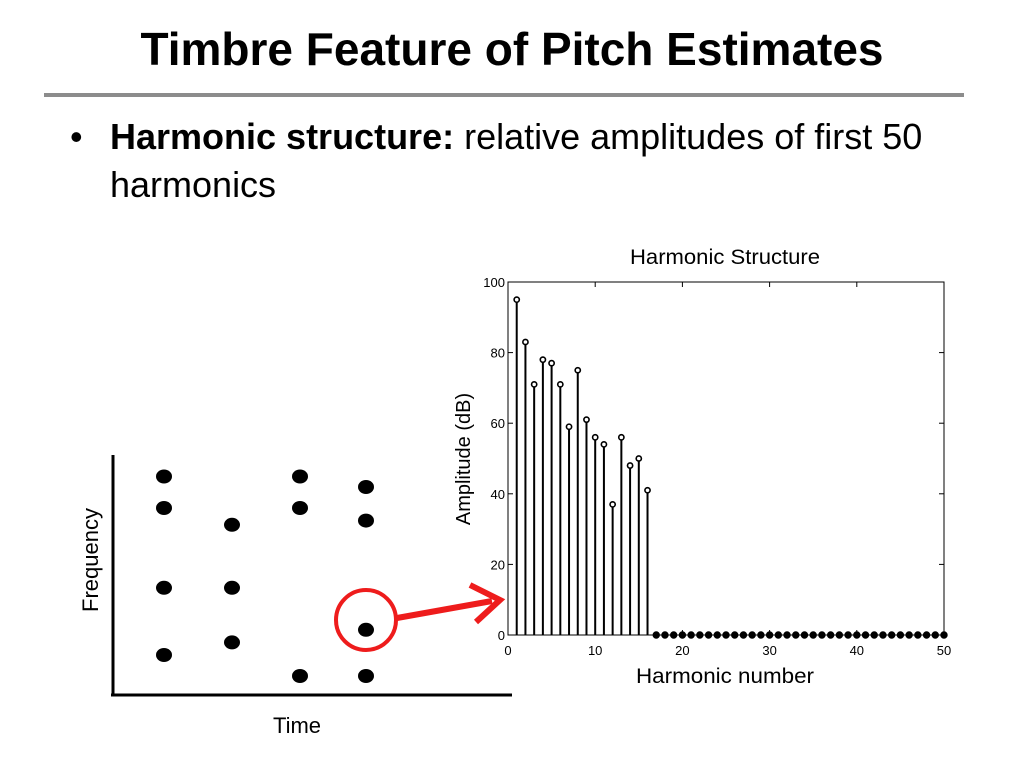 The height and width of the screenshot is (768, 1024). What do you see at coordinates (512, 49) in the screenshot?
I see `slide-title: Timbre Feature of Pitch Estimates` at bounding box center [512, 49].